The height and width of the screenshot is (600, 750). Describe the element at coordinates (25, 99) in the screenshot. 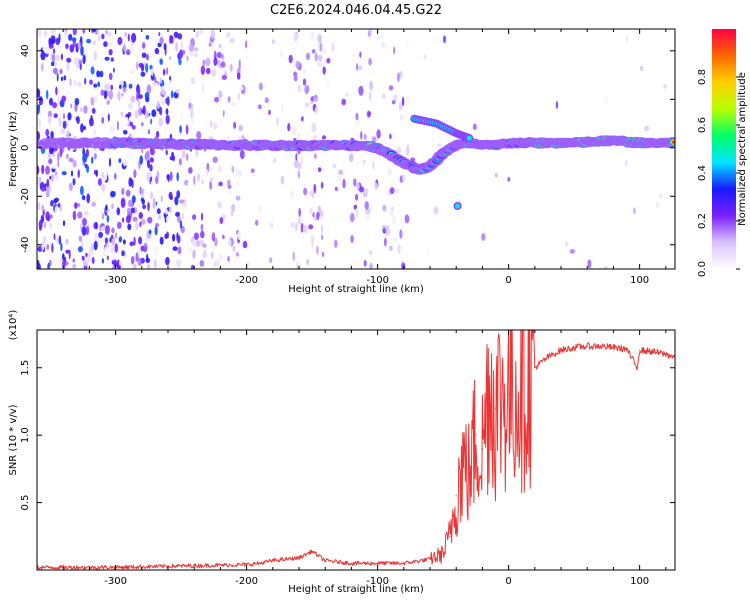

I see `spectrogram-y-tick-label: 20` at that location.